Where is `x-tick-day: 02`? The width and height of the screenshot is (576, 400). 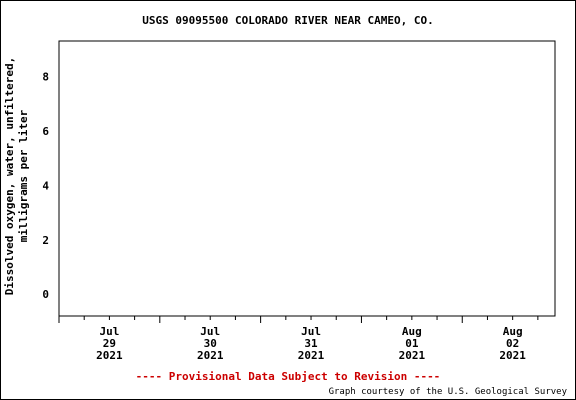
x-tick-day: 02 is located at coordinates (512, 343).